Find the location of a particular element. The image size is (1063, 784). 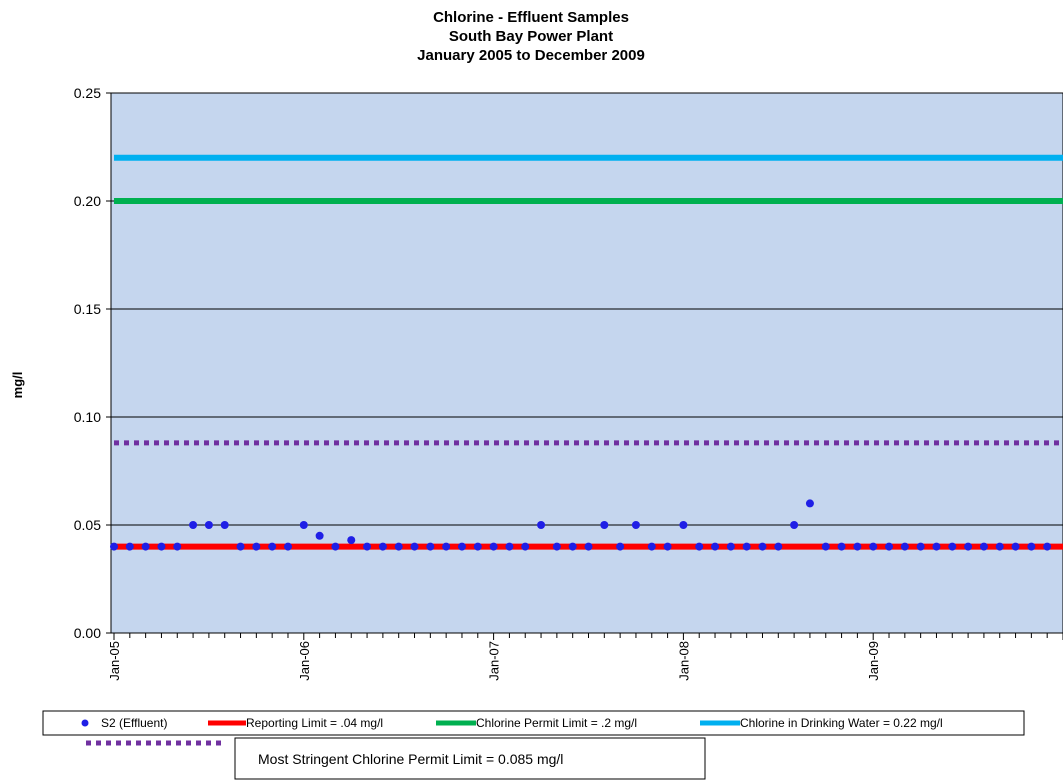

y-tick-label: 0.25 is located at coordinates (87, 93).